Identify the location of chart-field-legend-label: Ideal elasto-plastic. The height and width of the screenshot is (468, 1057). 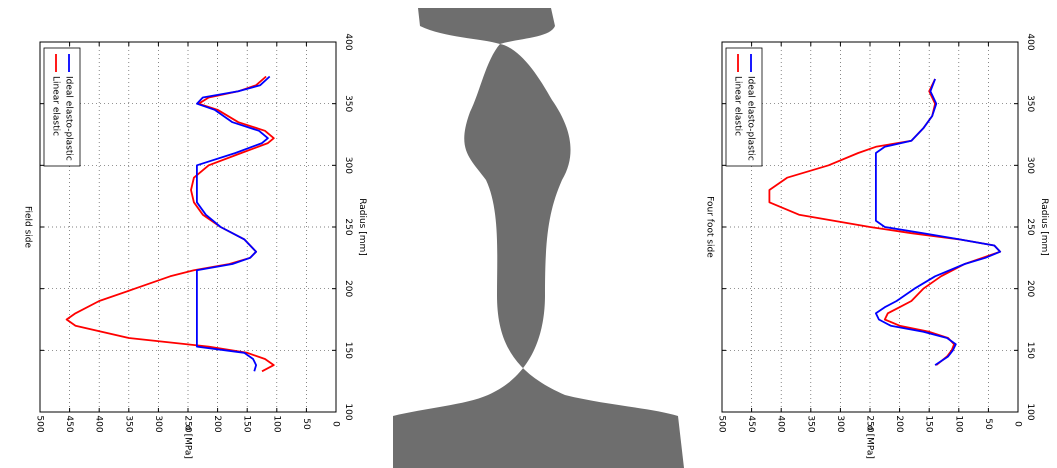
(69, 118).